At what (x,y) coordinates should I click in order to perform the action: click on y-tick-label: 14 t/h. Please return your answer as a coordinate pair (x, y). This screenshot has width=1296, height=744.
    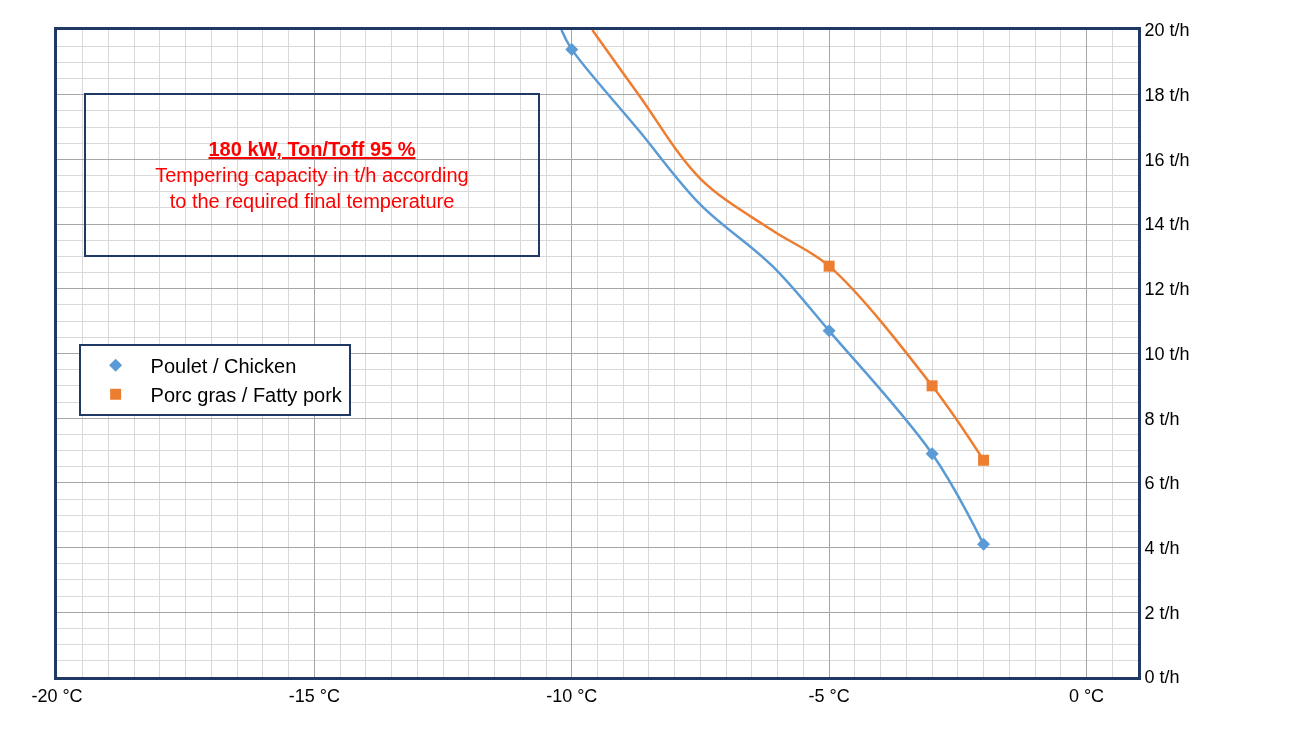
    Looking at the image, I should click on (1167, 224).